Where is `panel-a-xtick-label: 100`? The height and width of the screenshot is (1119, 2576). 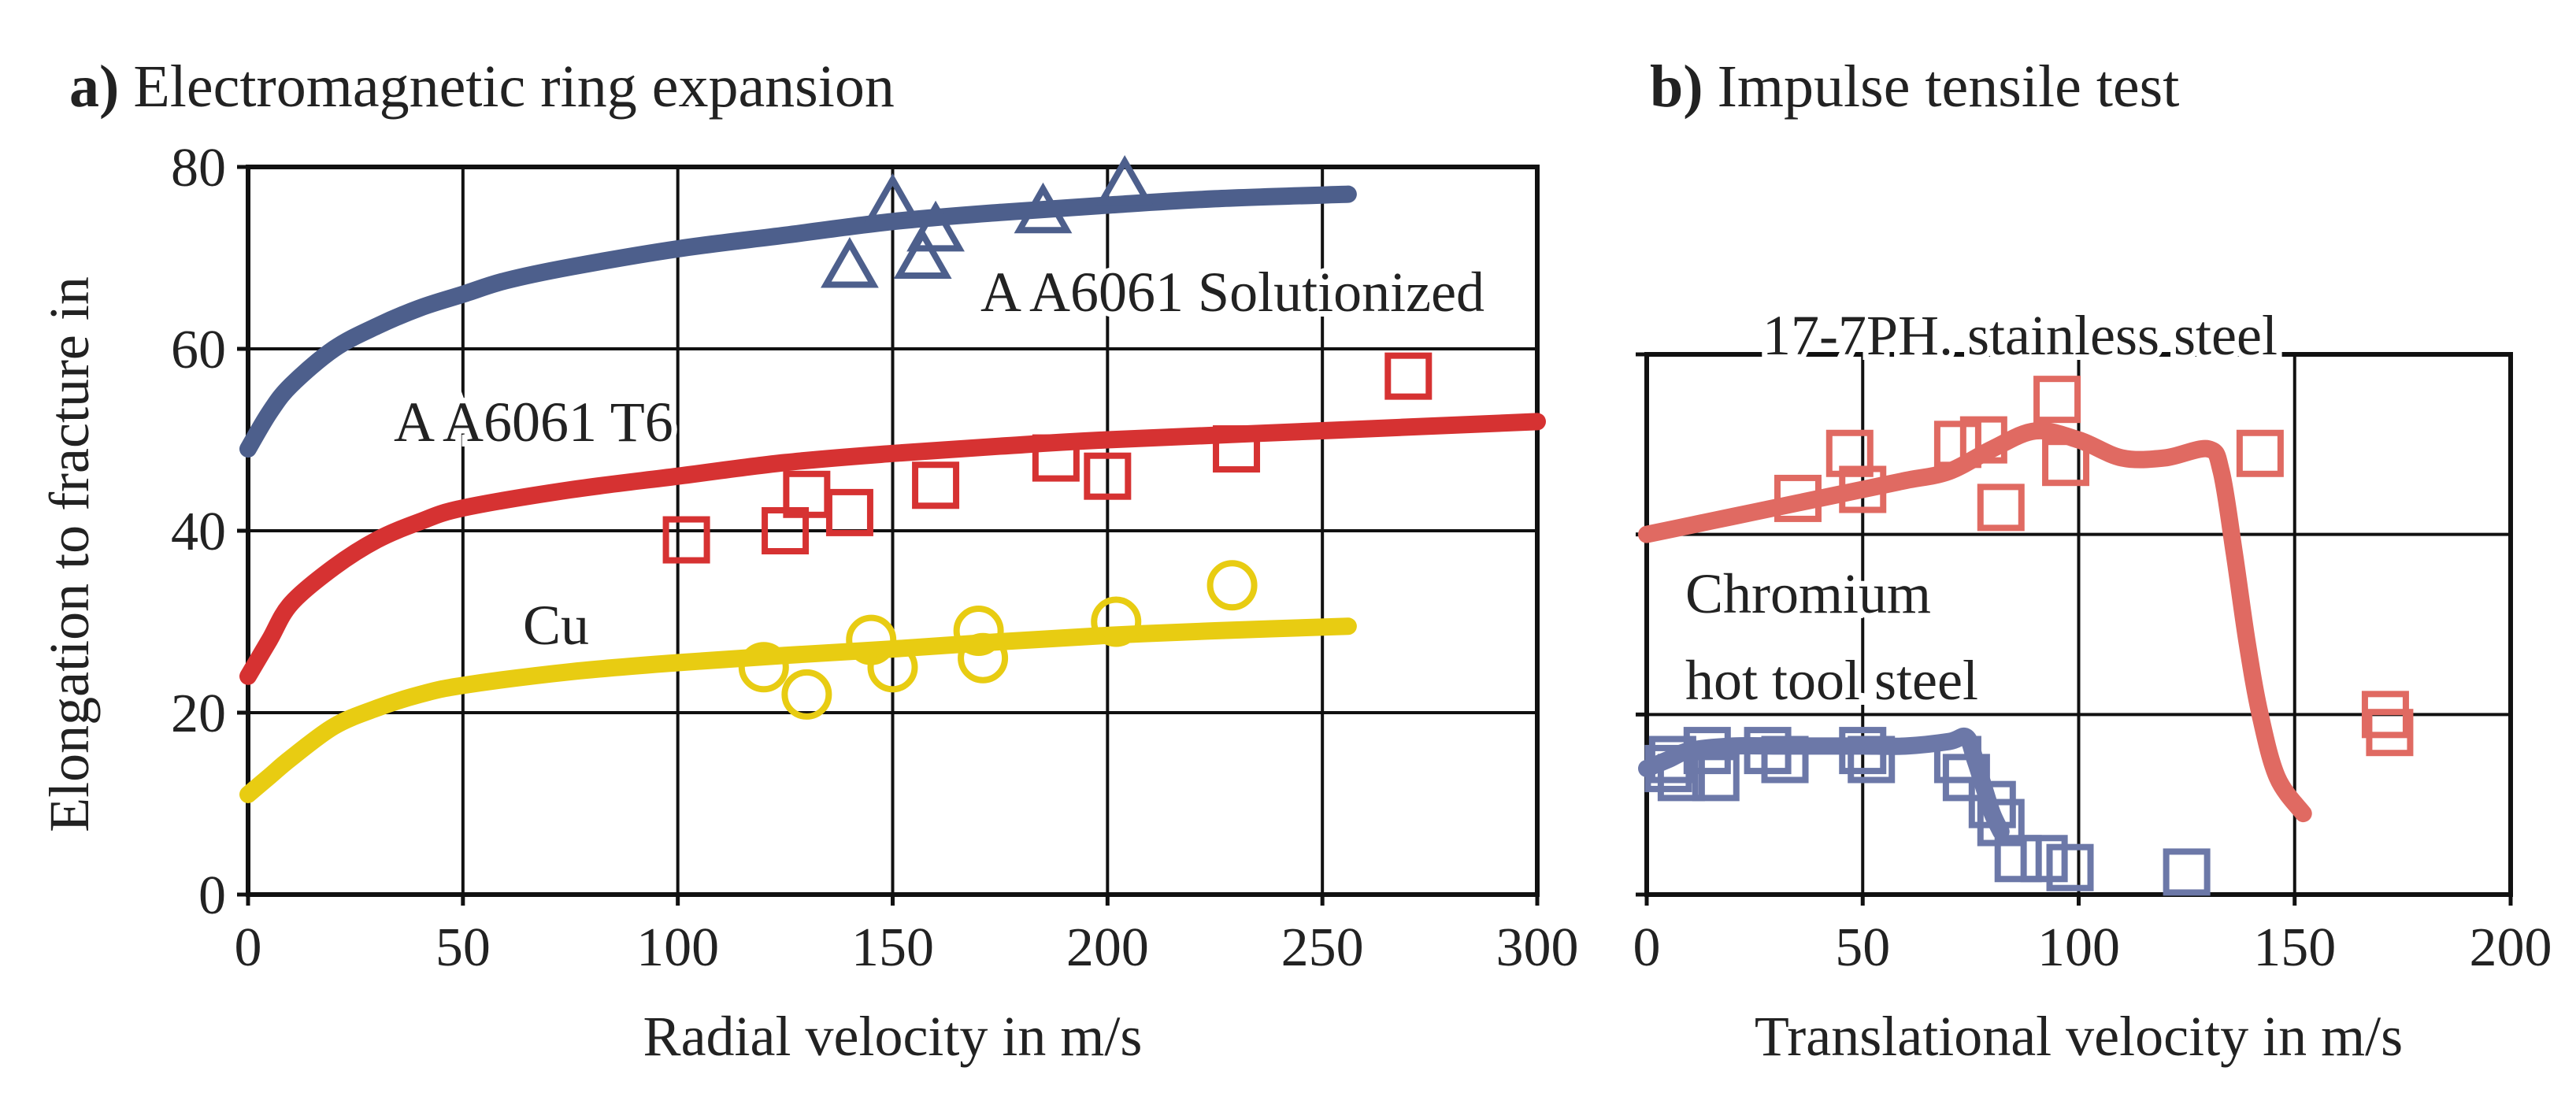 panel-a-xtick-label: 100 is located at coordinates (677, 947).